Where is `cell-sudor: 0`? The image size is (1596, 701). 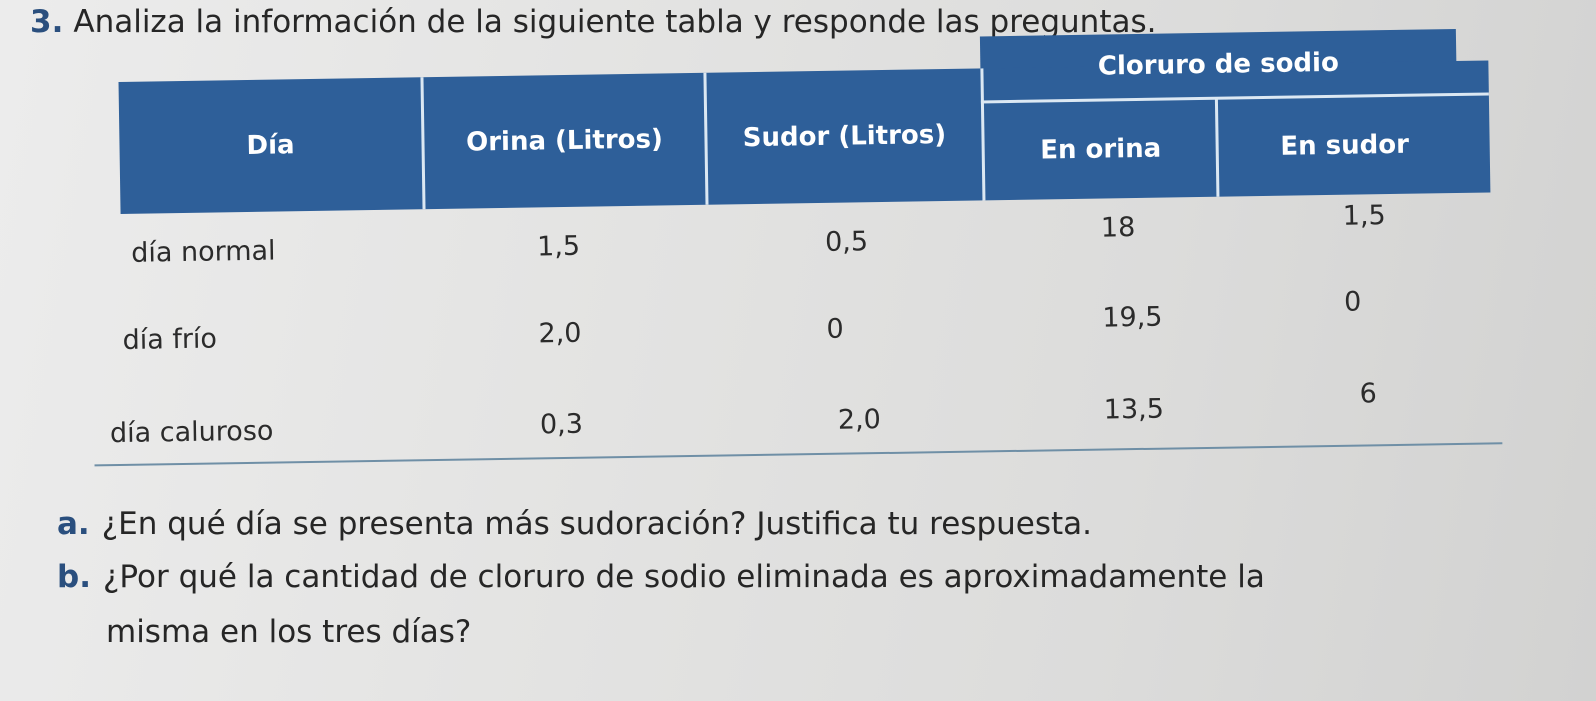 cell-sudor: 0 is located at coordinates (835, 329).